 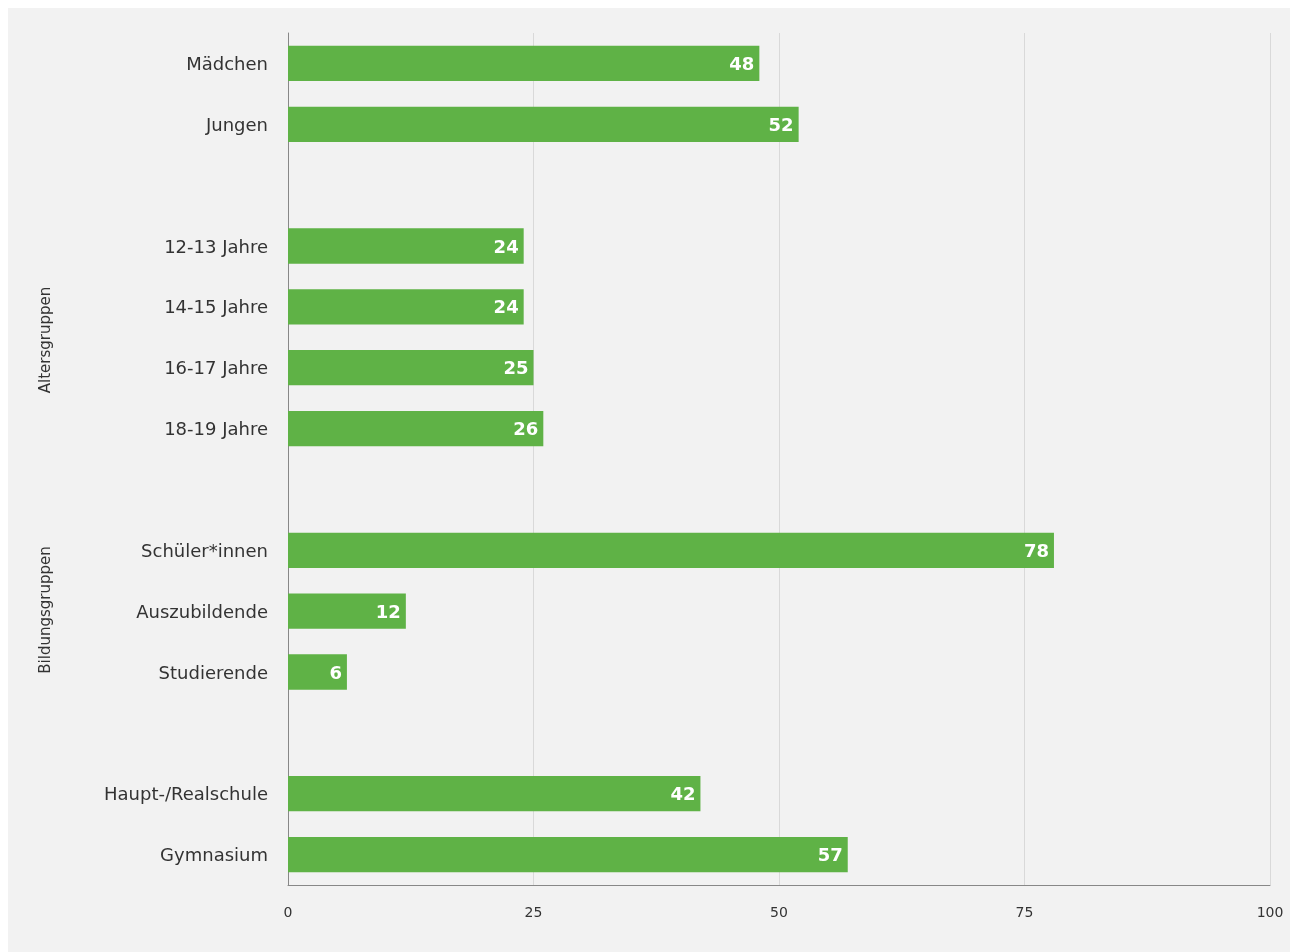 What do you see at coordinates (202, 611) in the screenshot?
I see `y-tick-label: Auszubildende` at bounding box center [202, 611].